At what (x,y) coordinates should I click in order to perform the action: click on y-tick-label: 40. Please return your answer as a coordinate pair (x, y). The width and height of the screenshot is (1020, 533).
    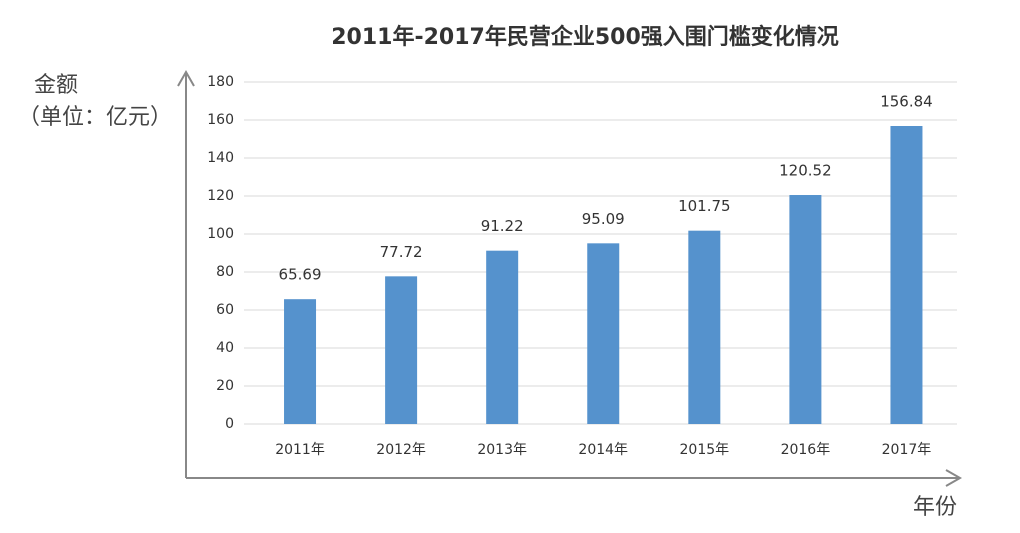
    Looking at the image, I should click on (225, 348).